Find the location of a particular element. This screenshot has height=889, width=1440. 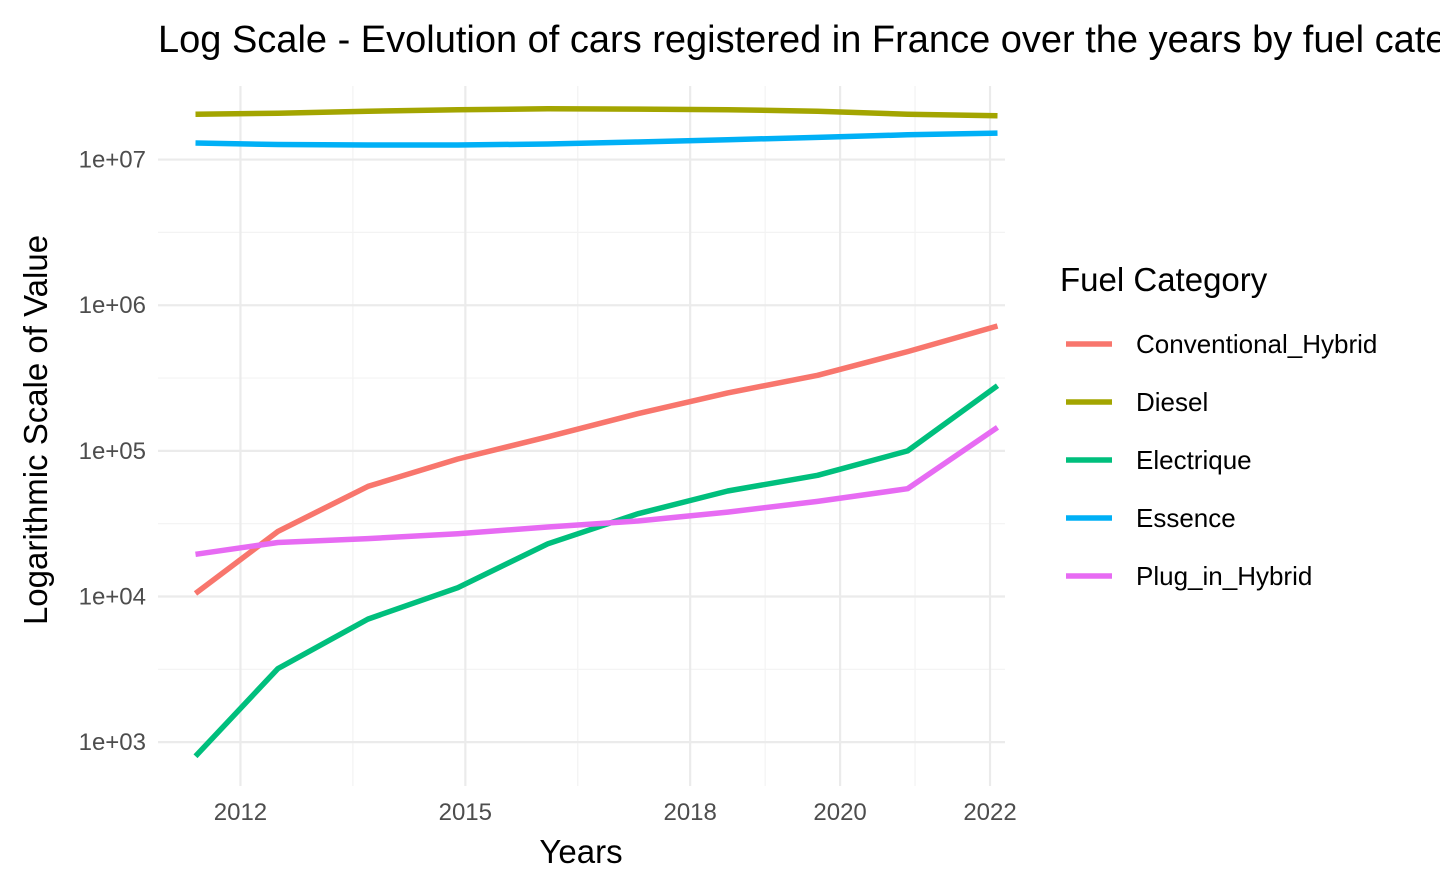

legend-title: Fuel Category is located at coordinates (1164, 279).